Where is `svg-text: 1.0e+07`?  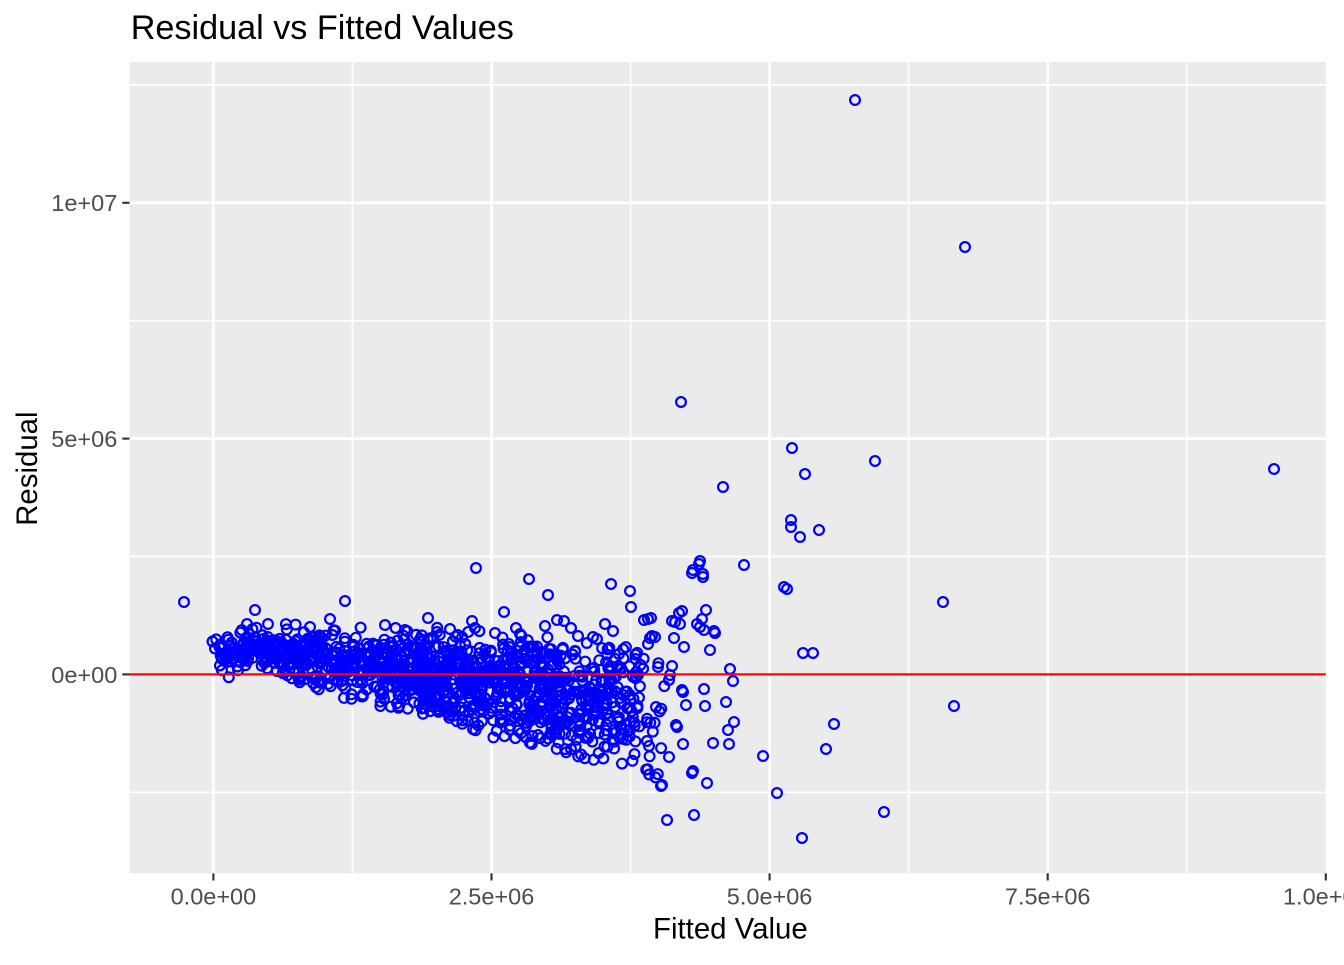
svg-text: 1.0e+07 is located at coordinates (1313, 897).